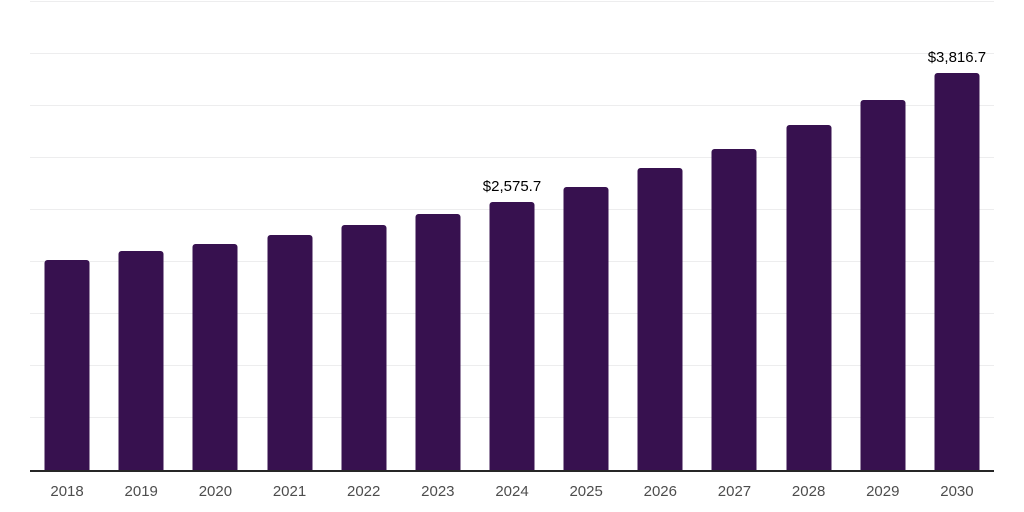 The image size is (1024, 512). I want to click on x-tick-label-2026: 2026, so click(660, 491).